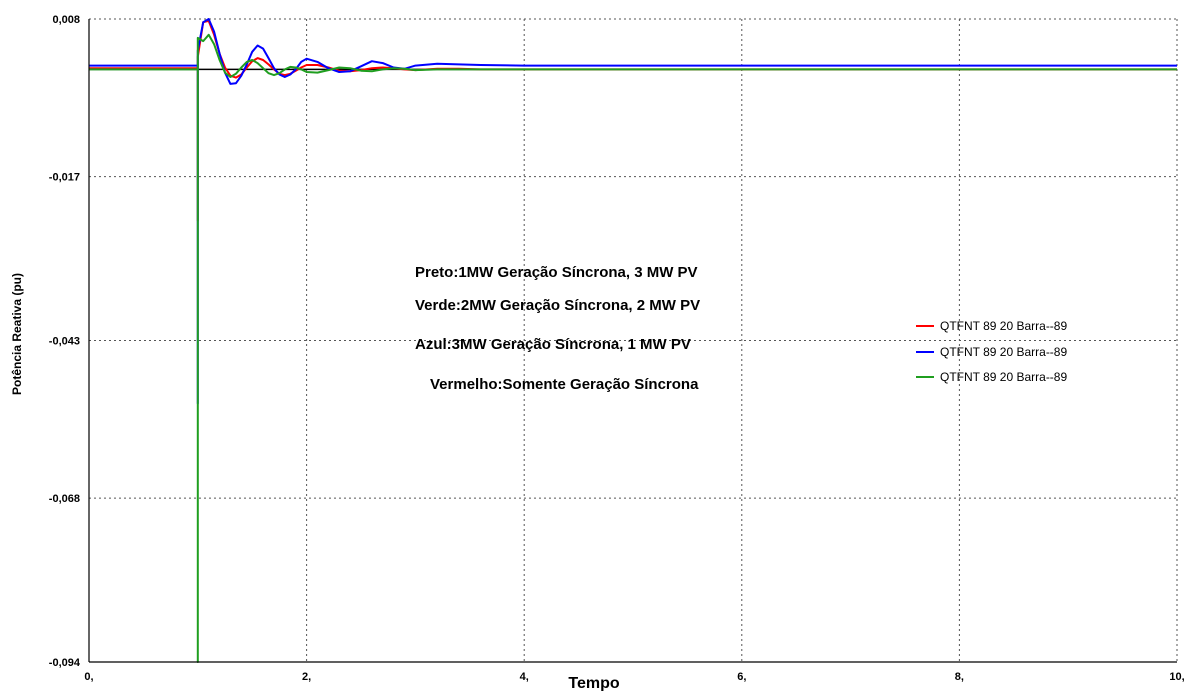 The image size is (1192, 691). I want to click on x-tick-label-0: 0,, so click(88, 677).